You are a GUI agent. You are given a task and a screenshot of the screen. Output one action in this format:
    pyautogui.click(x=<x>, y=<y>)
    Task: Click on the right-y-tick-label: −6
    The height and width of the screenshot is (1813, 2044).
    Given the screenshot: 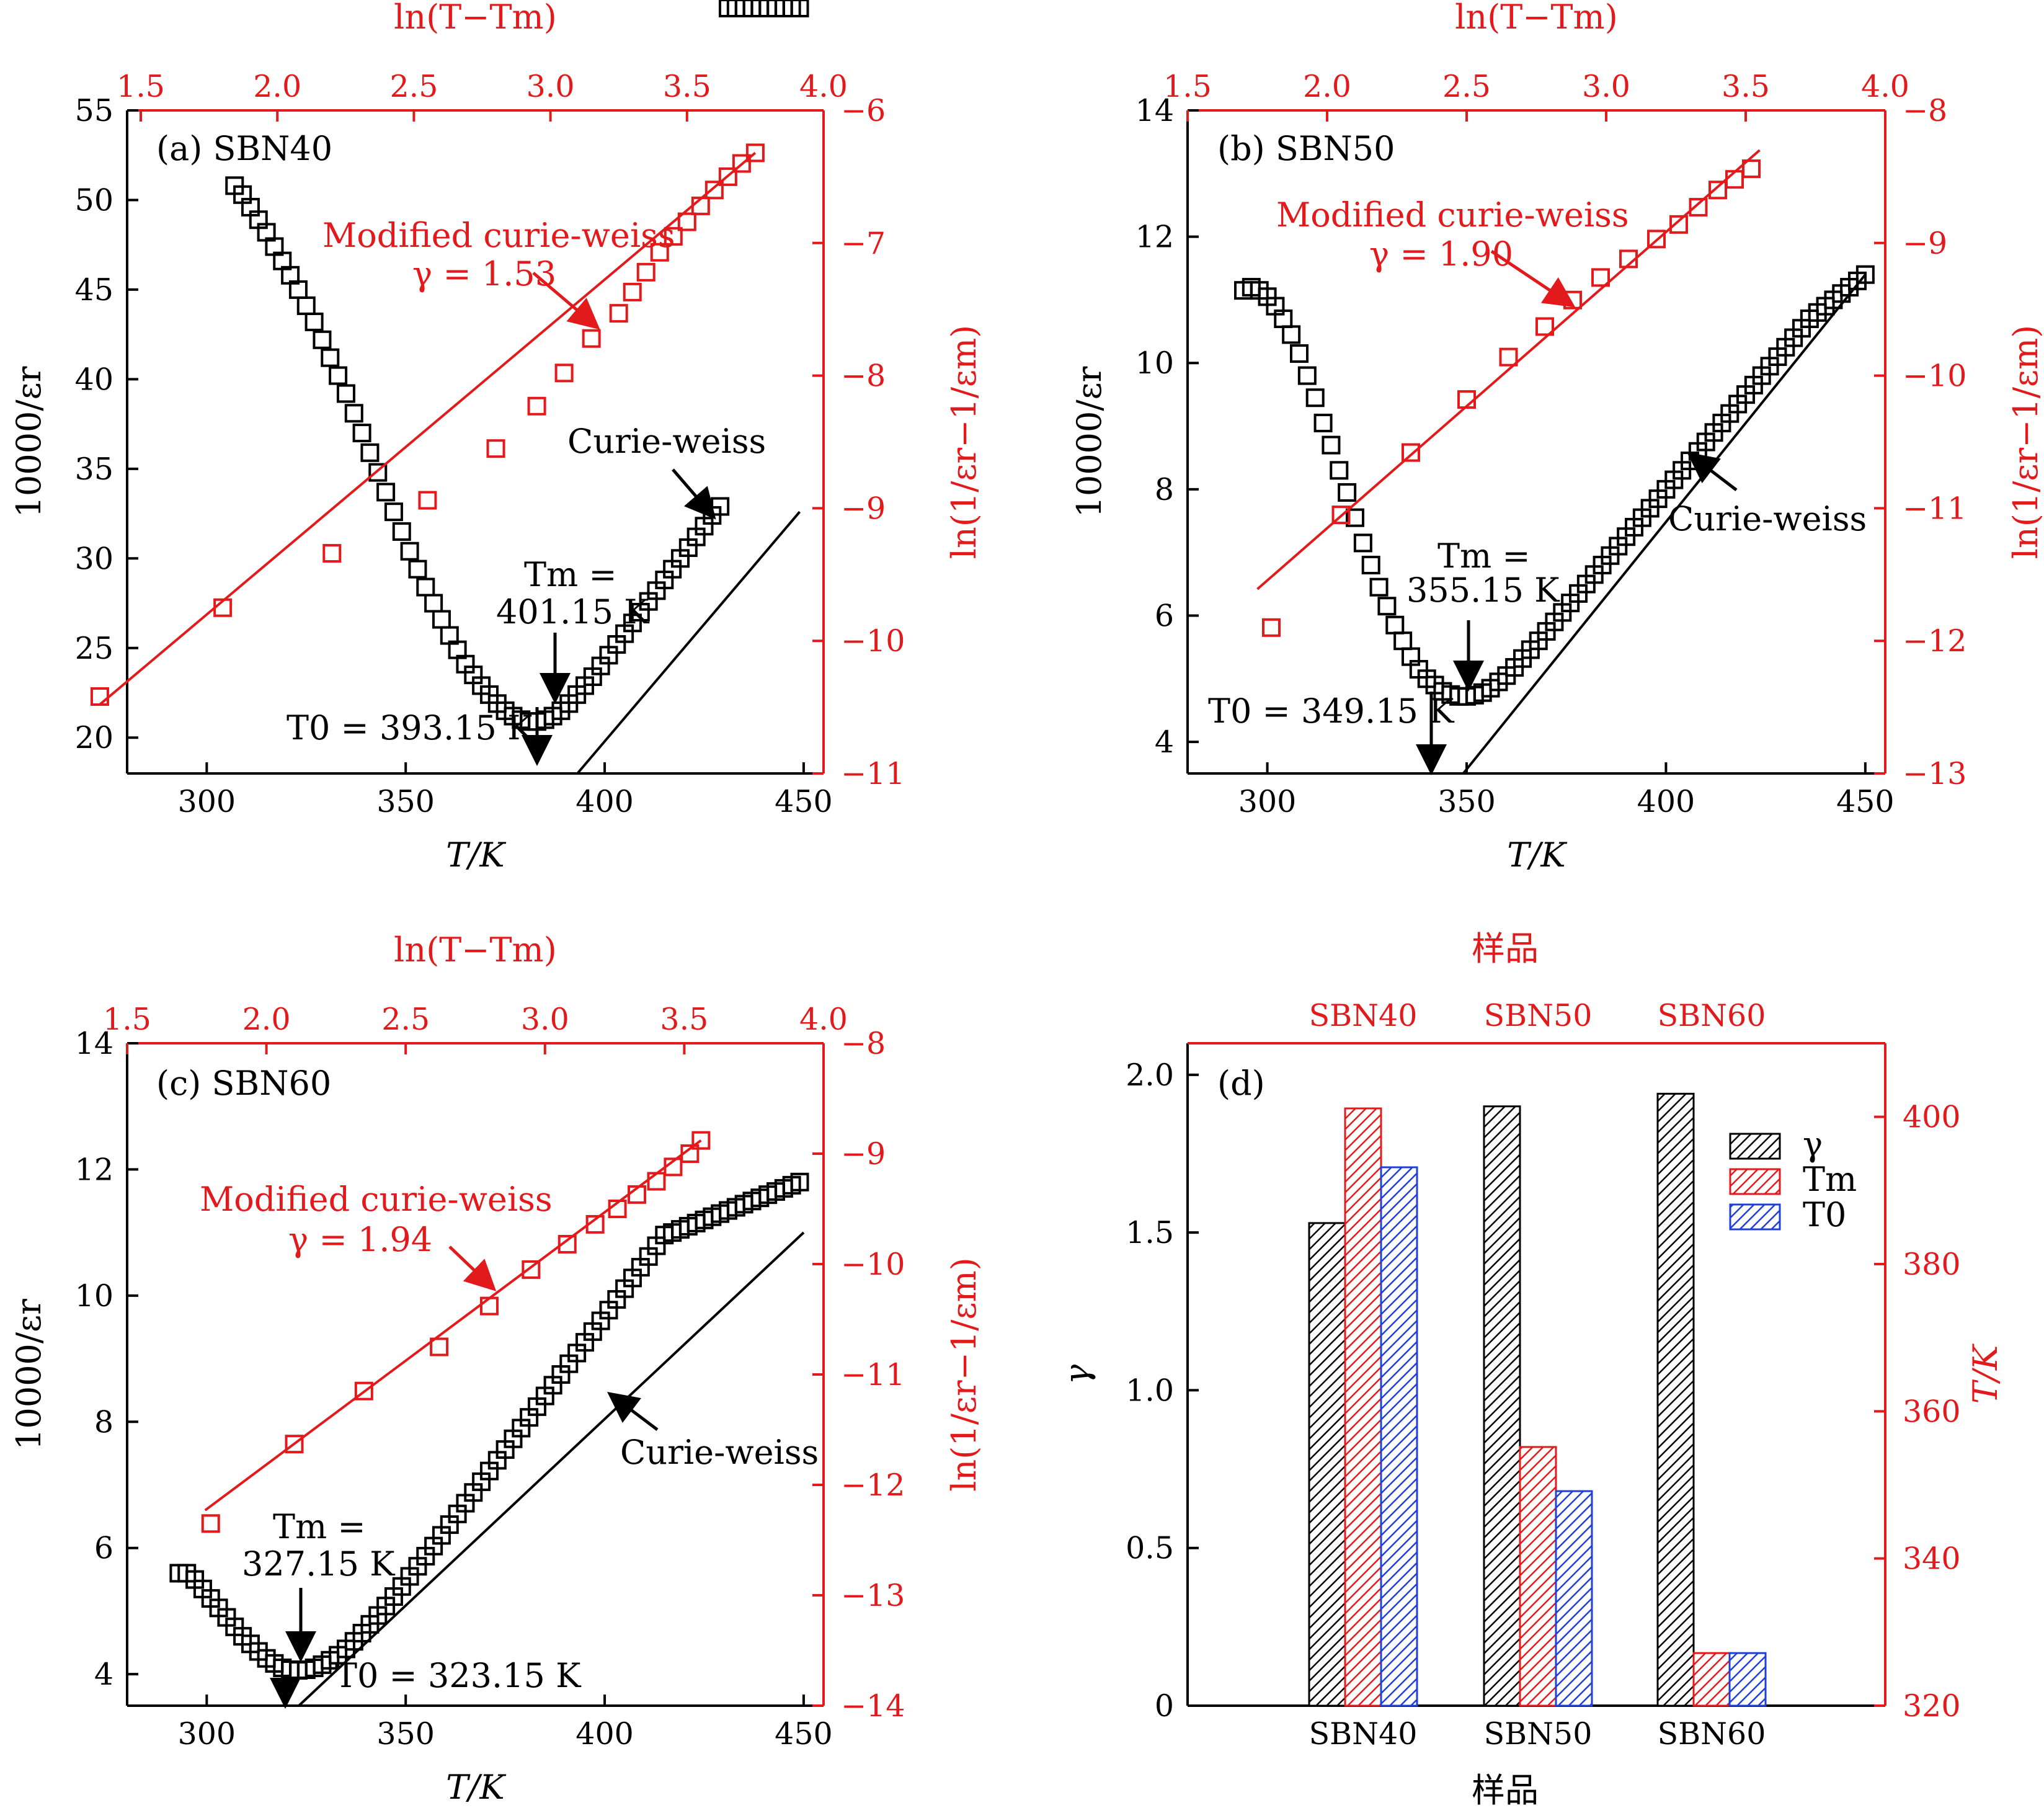 What is the action you would take?
    pyautogui.click(x=863, y=110)
    